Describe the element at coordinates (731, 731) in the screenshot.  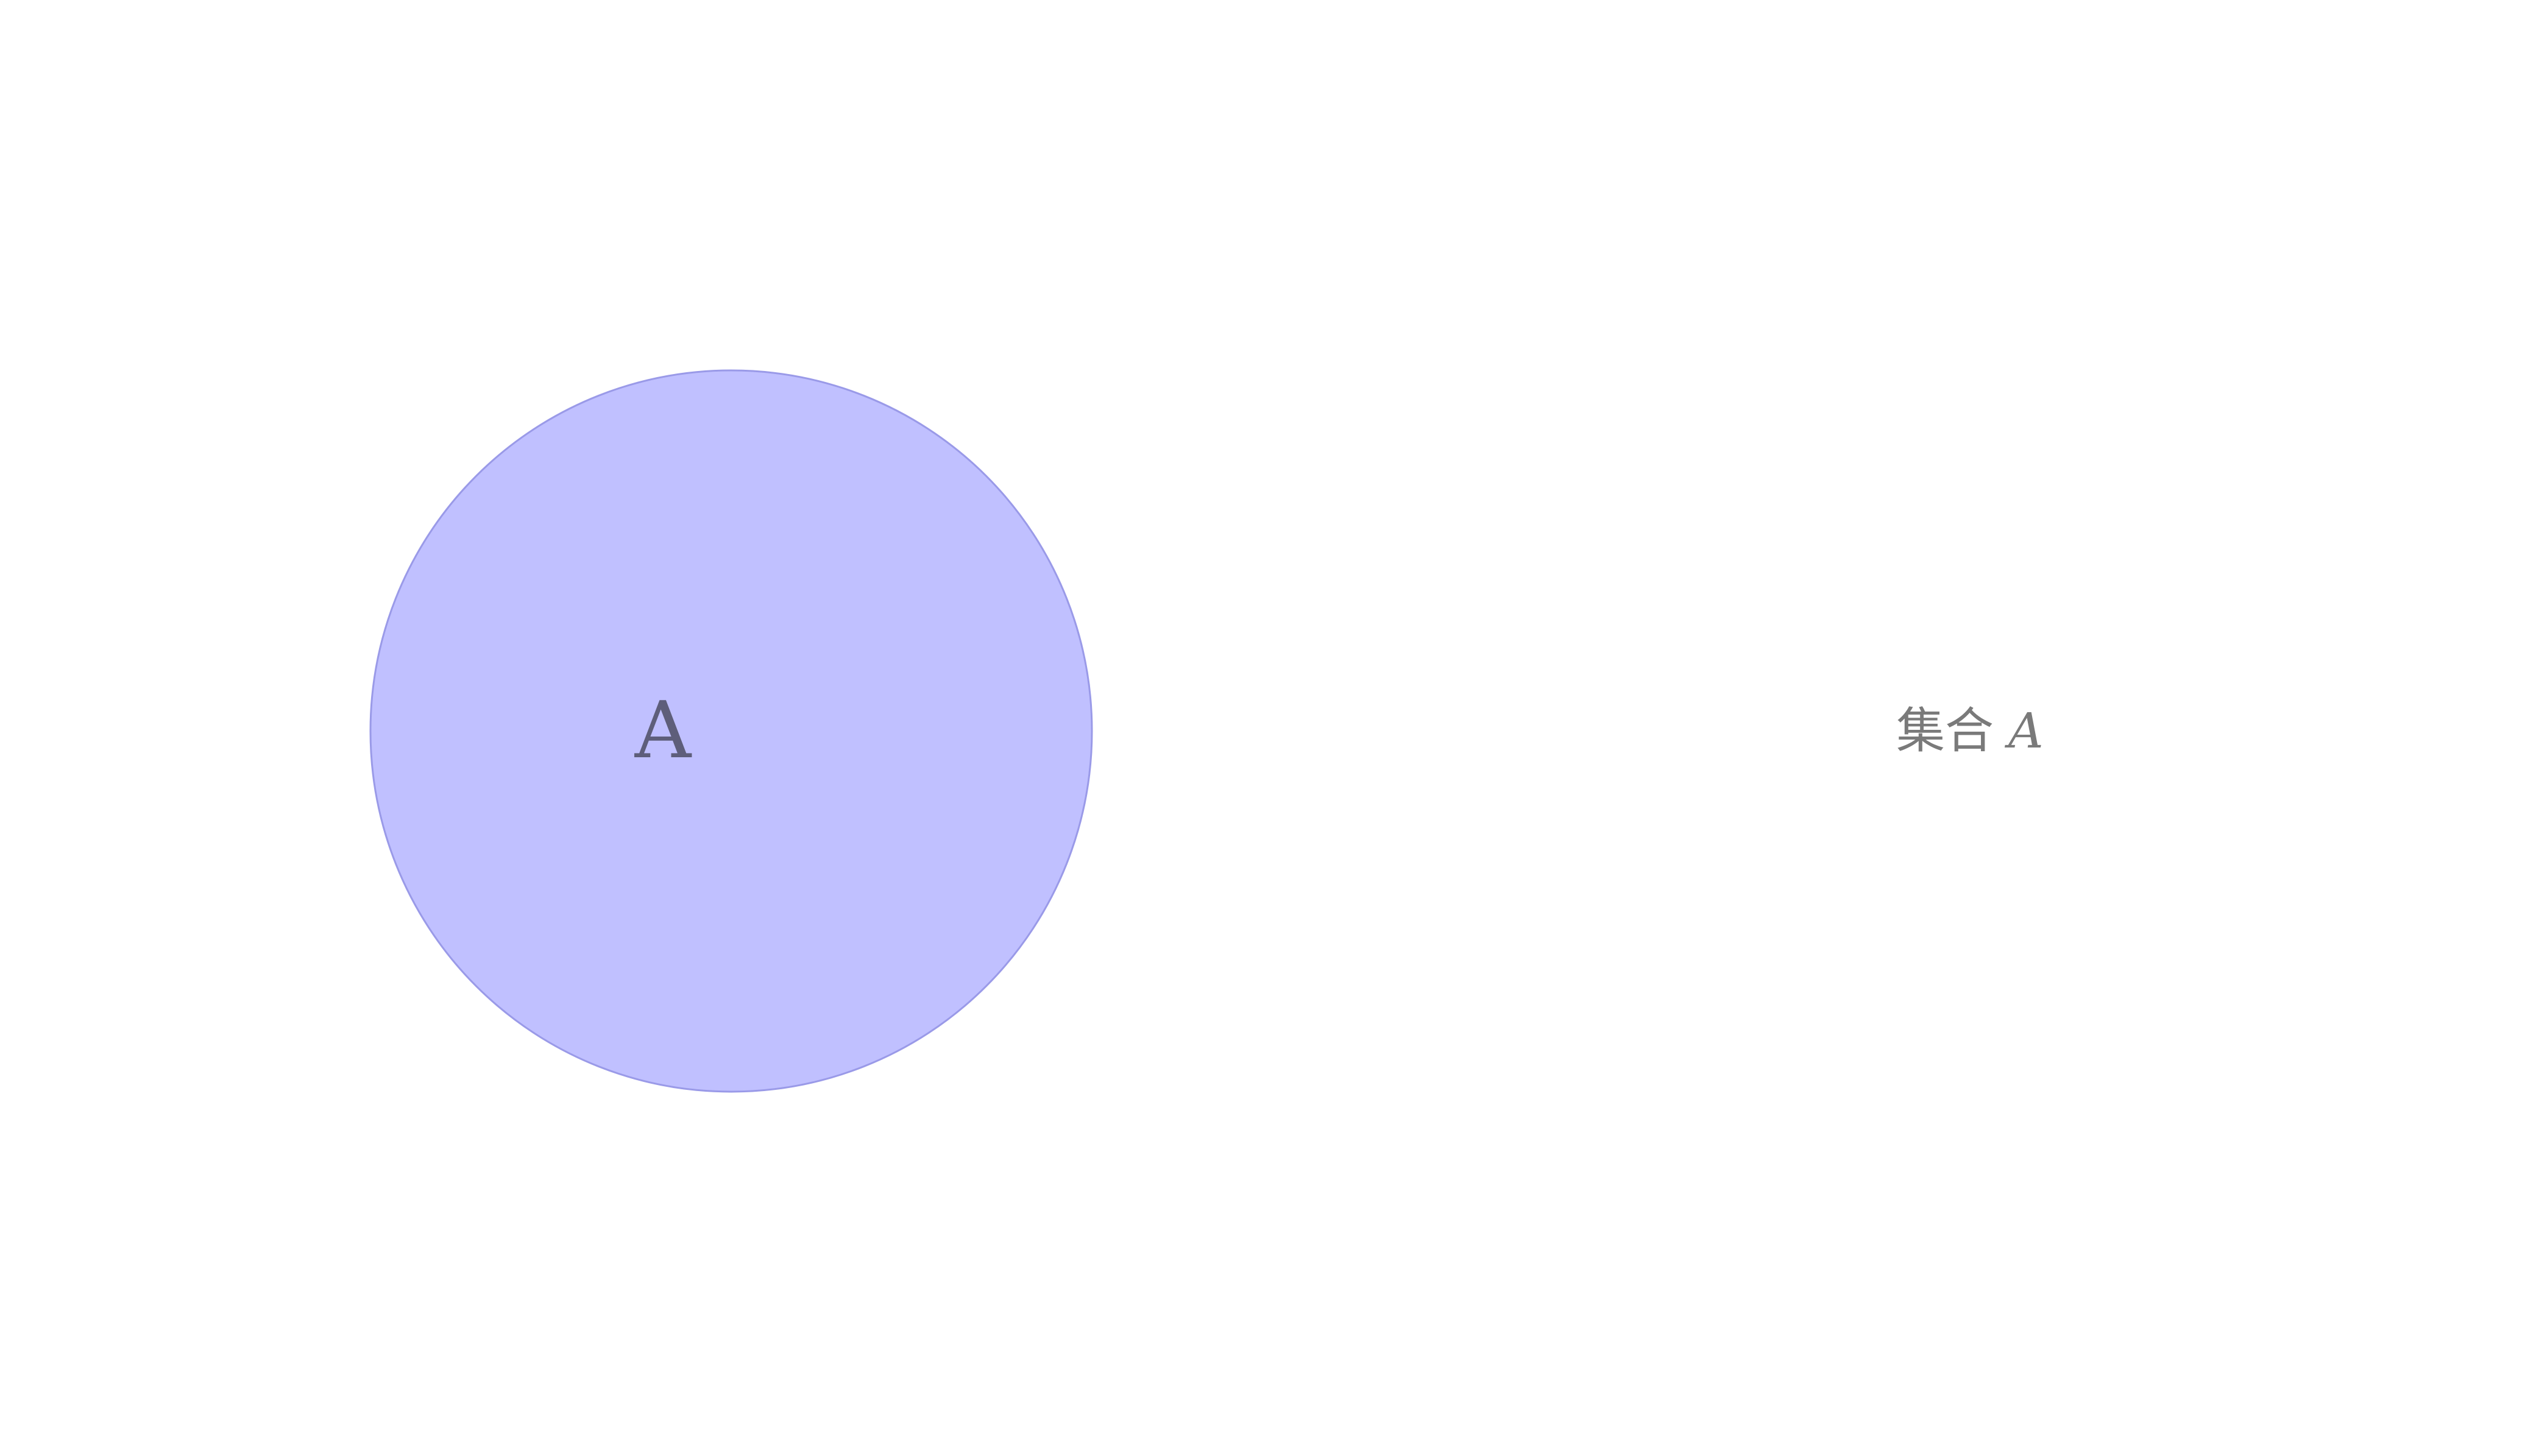
I see `set-a-circle` at that location.